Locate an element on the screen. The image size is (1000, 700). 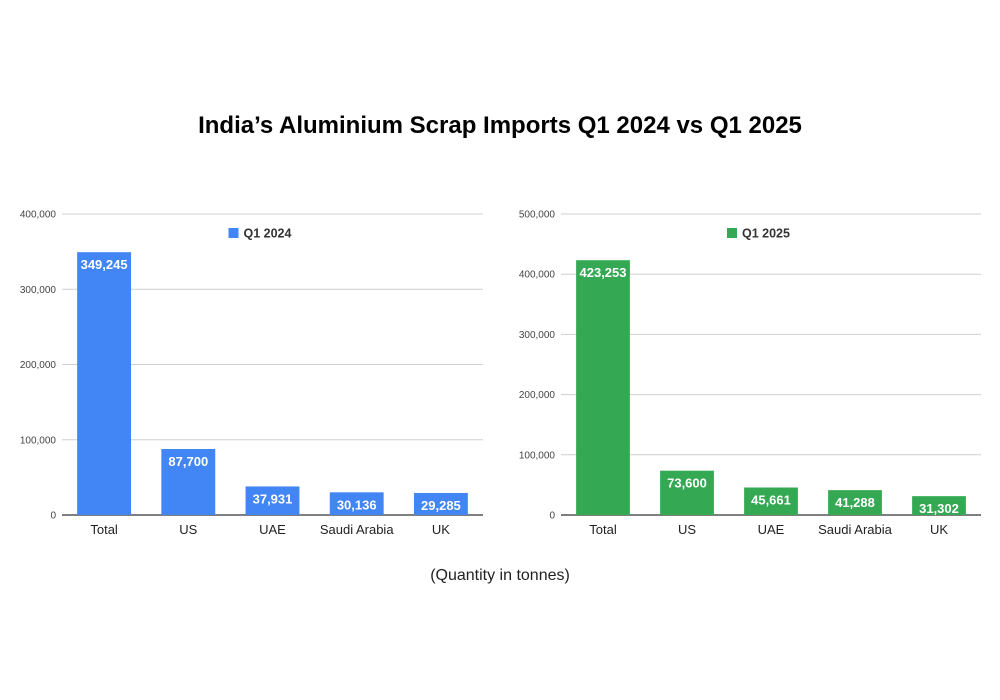
bar-data-label: 73,600 is located at coordinates (687, 483).